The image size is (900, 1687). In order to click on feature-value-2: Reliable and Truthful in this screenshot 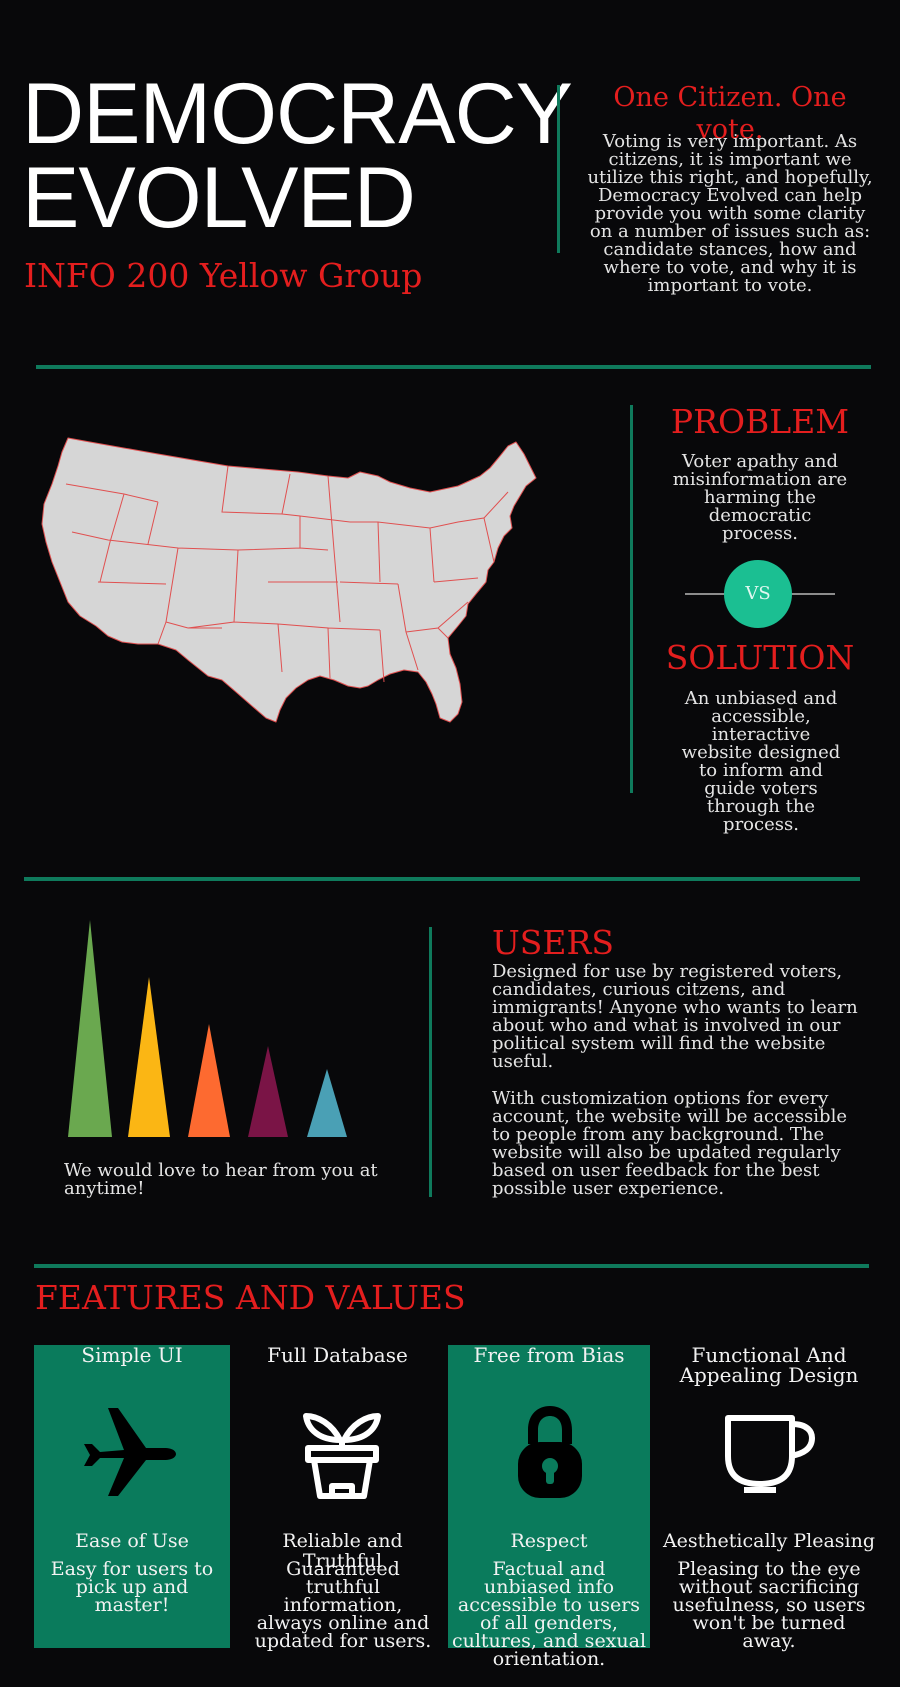, I will do `click(342, 1551)`.